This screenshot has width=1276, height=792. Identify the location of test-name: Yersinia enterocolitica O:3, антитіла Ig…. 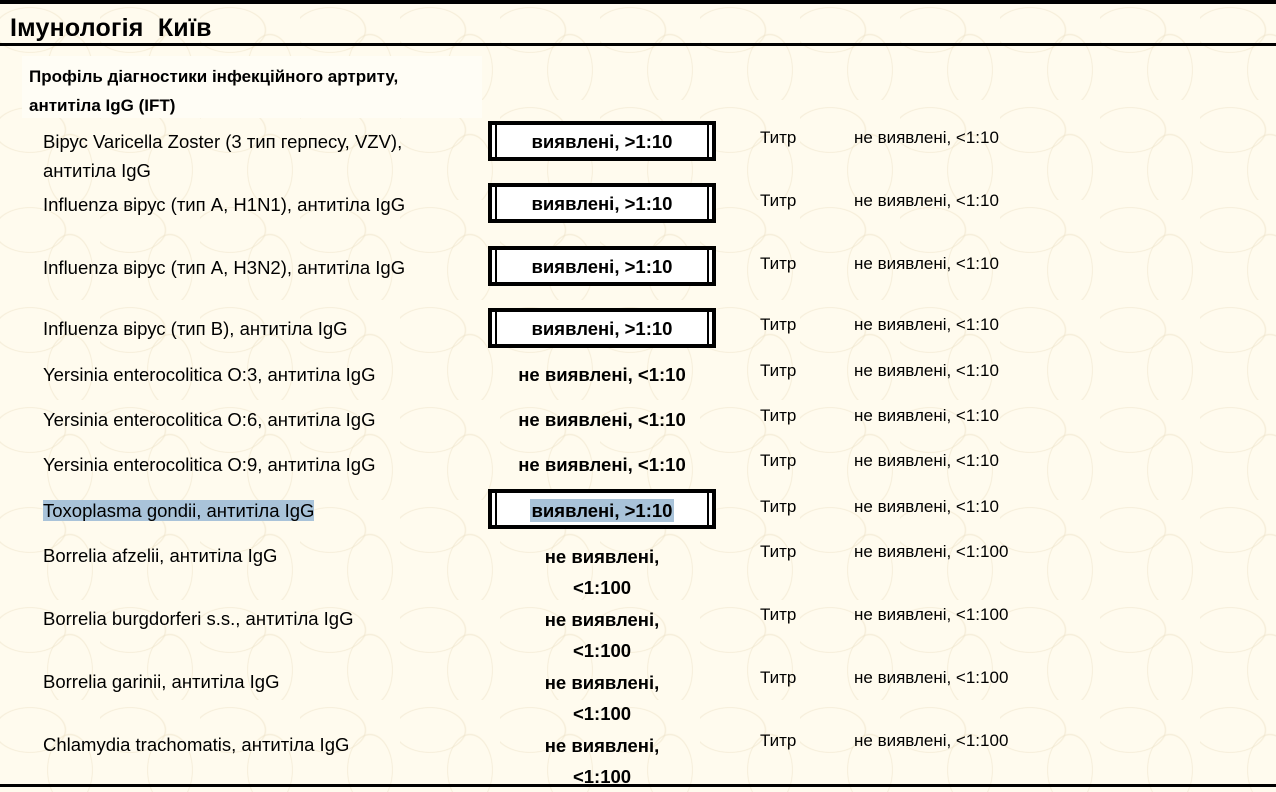
(209, 374).